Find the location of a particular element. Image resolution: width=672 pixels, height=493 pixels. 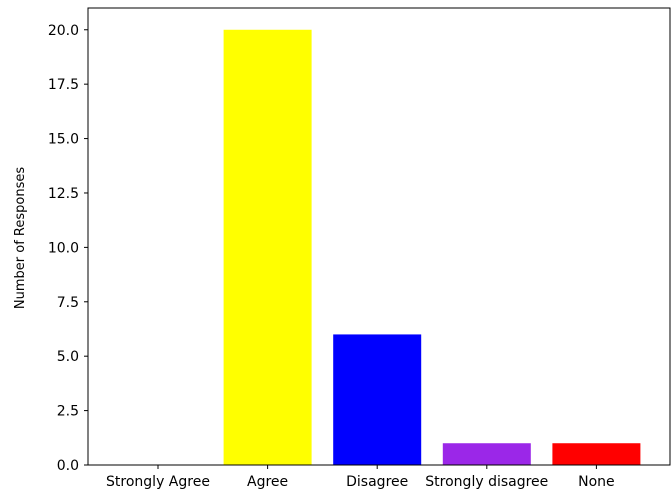

y-tick-label: 0.0 is located at coordinates (68, 466).